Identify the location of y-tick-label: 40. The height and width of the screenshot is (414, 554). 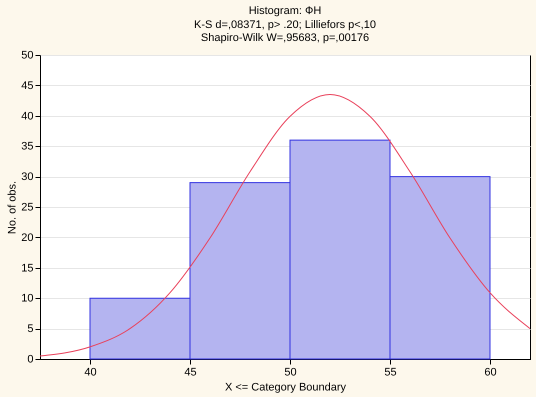
(27, 116).